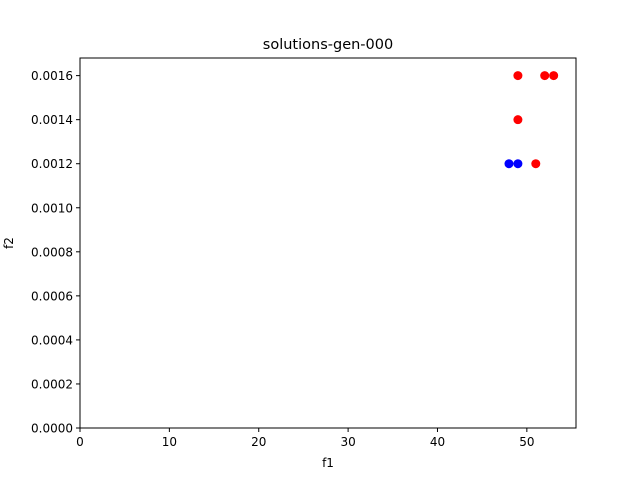 Image resolution: width=640 pixels, height=480 pixels. I want to click on chart-title: solutions-gen-000, so click(328, 45).